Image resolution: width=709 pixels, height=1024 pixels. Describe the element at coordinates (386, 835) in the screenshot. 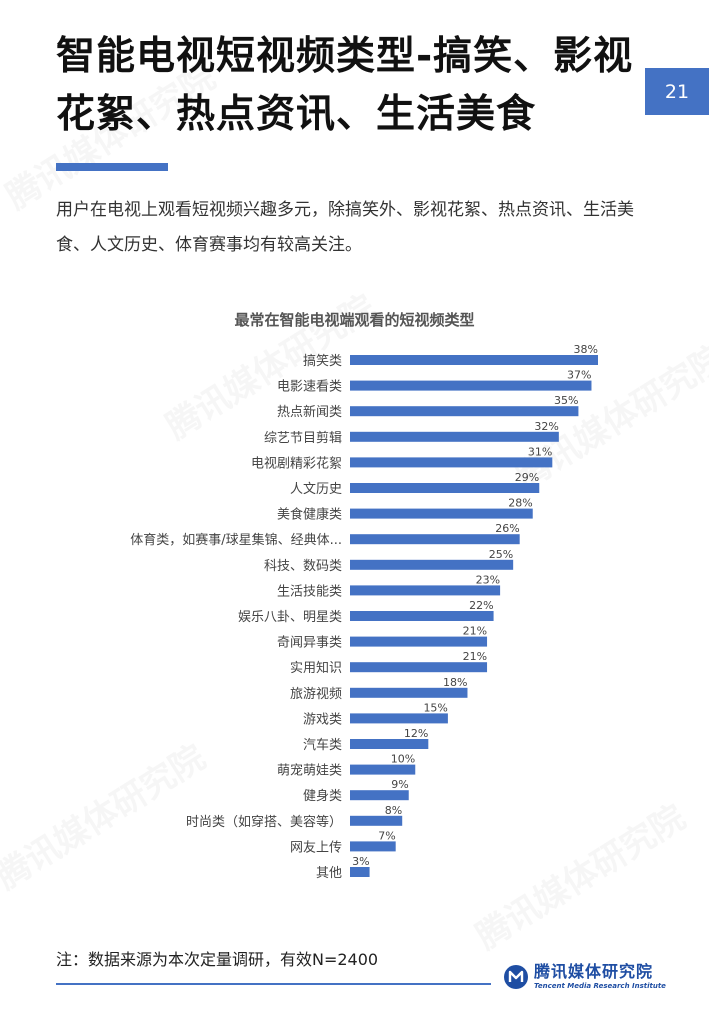

I see `value-label: 7%` at that location.